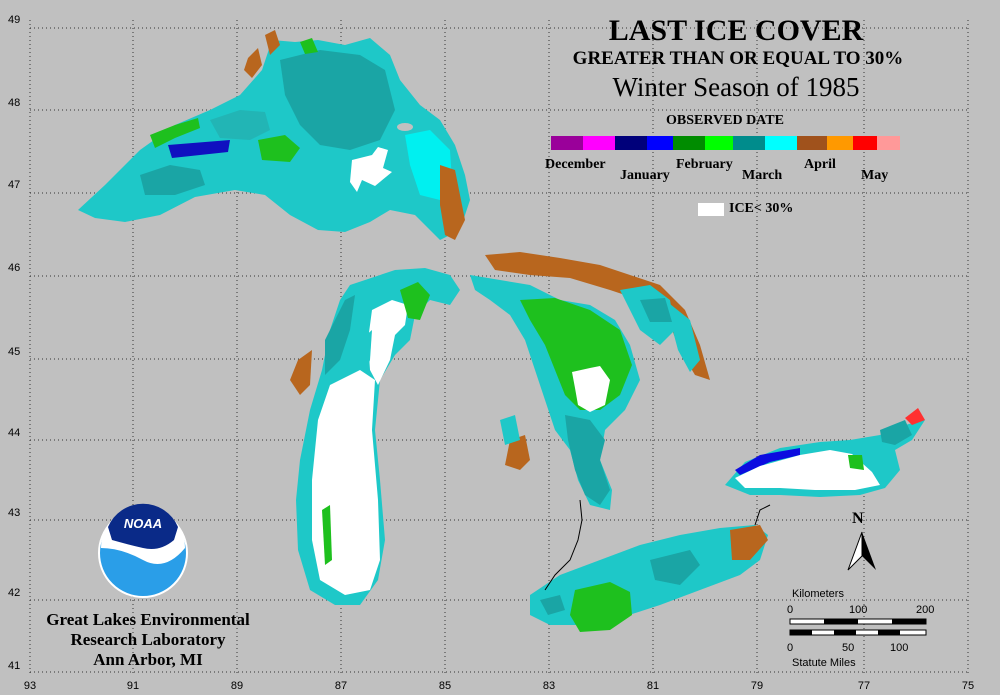  Describe the element at coordinates (653, 686) in the screenshot. I see `lon-label: 81` at that location.